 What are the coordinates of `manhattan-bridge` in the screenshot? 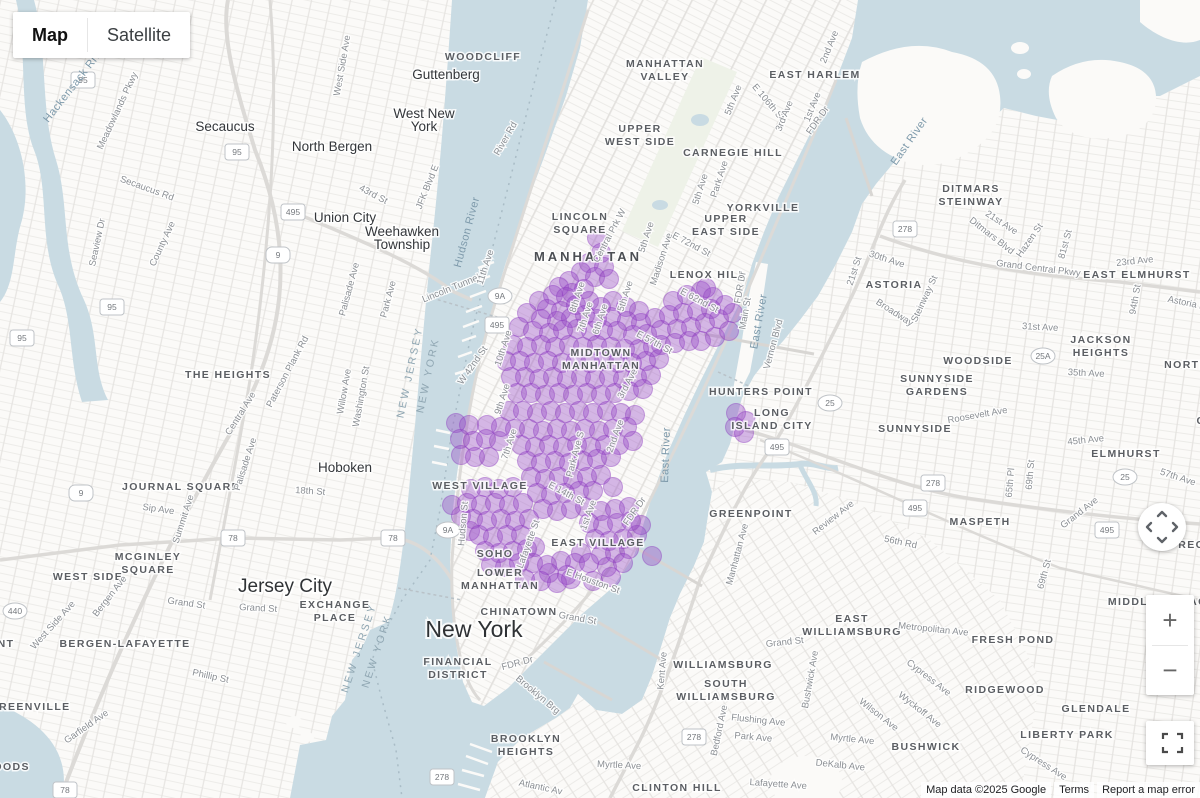 It's located at (630, 641).